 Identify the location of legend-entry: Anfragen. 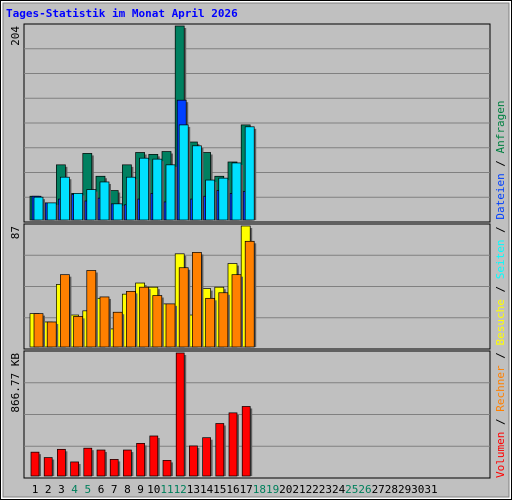
(500, 126).